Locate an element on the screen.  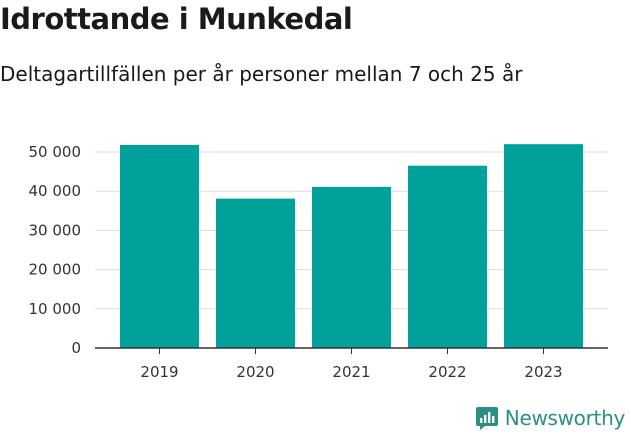
bar-2022 is located at coordinates (447, 256).